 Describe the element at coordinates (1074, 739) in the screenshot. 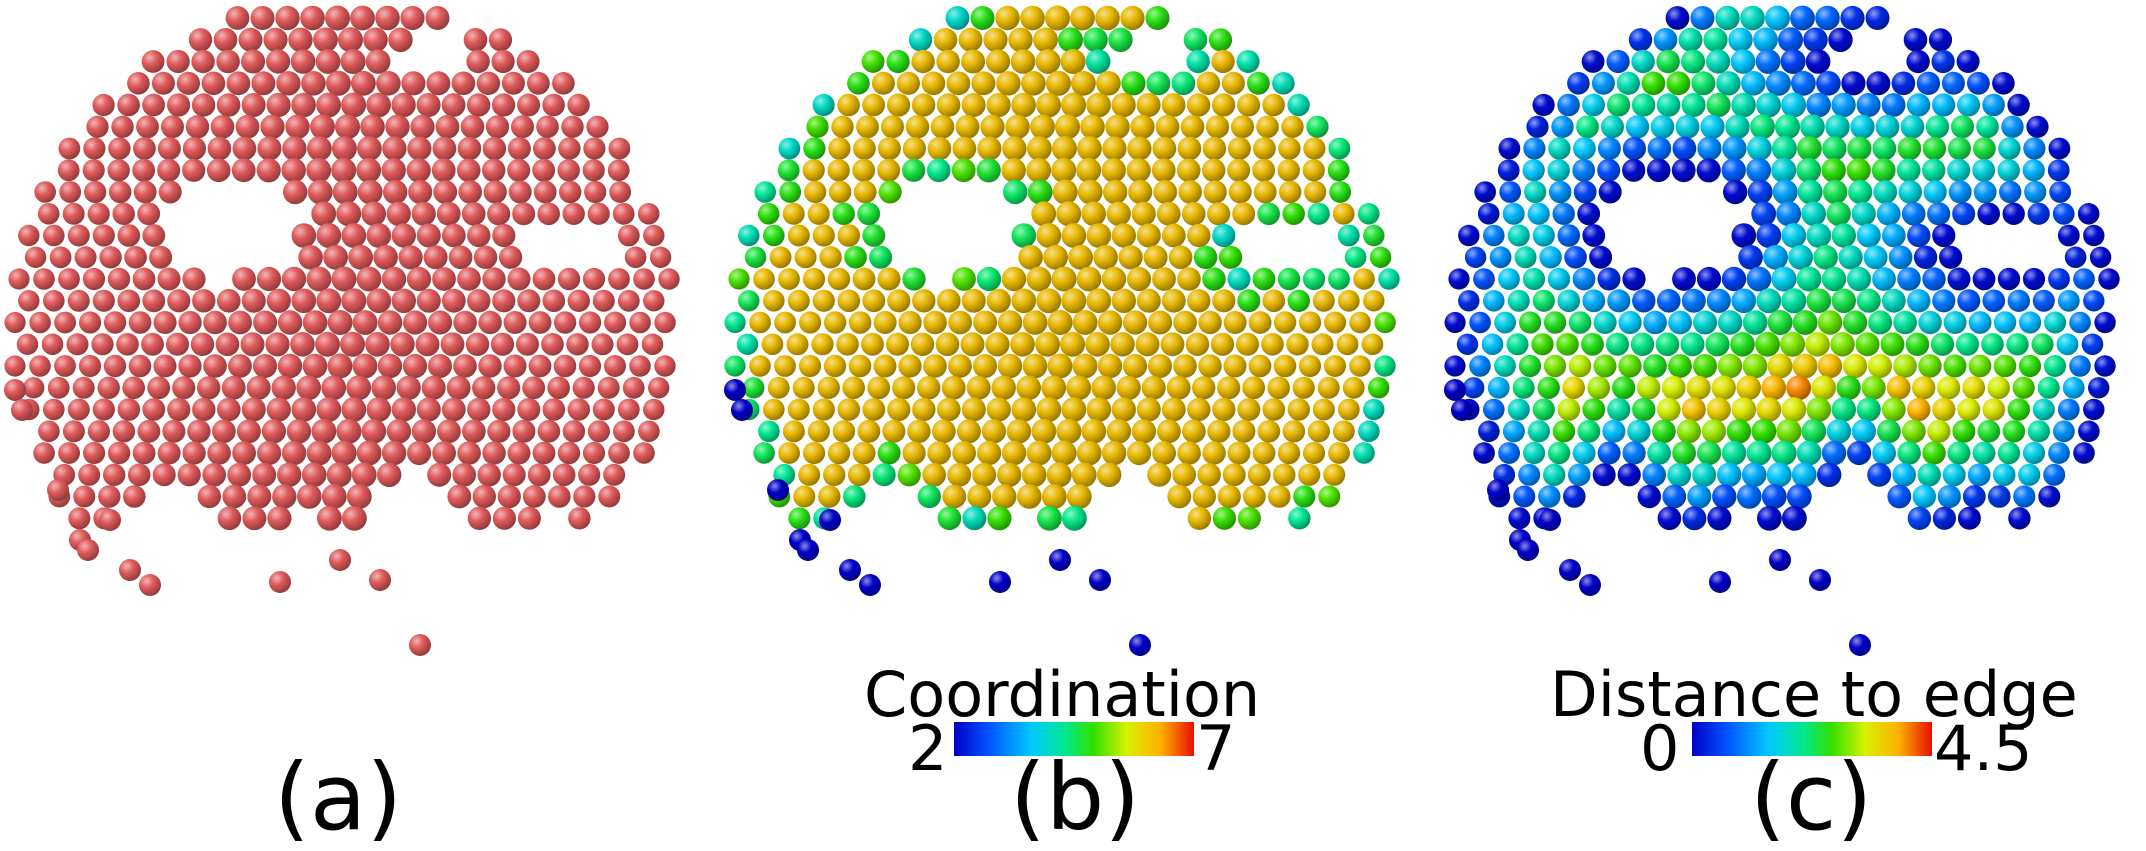

I see `colorbar-b` at that location.